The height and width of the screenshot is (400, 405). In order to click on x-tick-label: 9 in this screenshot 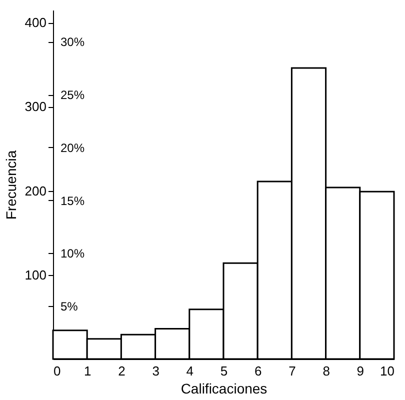, I will do `click(360, 371)`.